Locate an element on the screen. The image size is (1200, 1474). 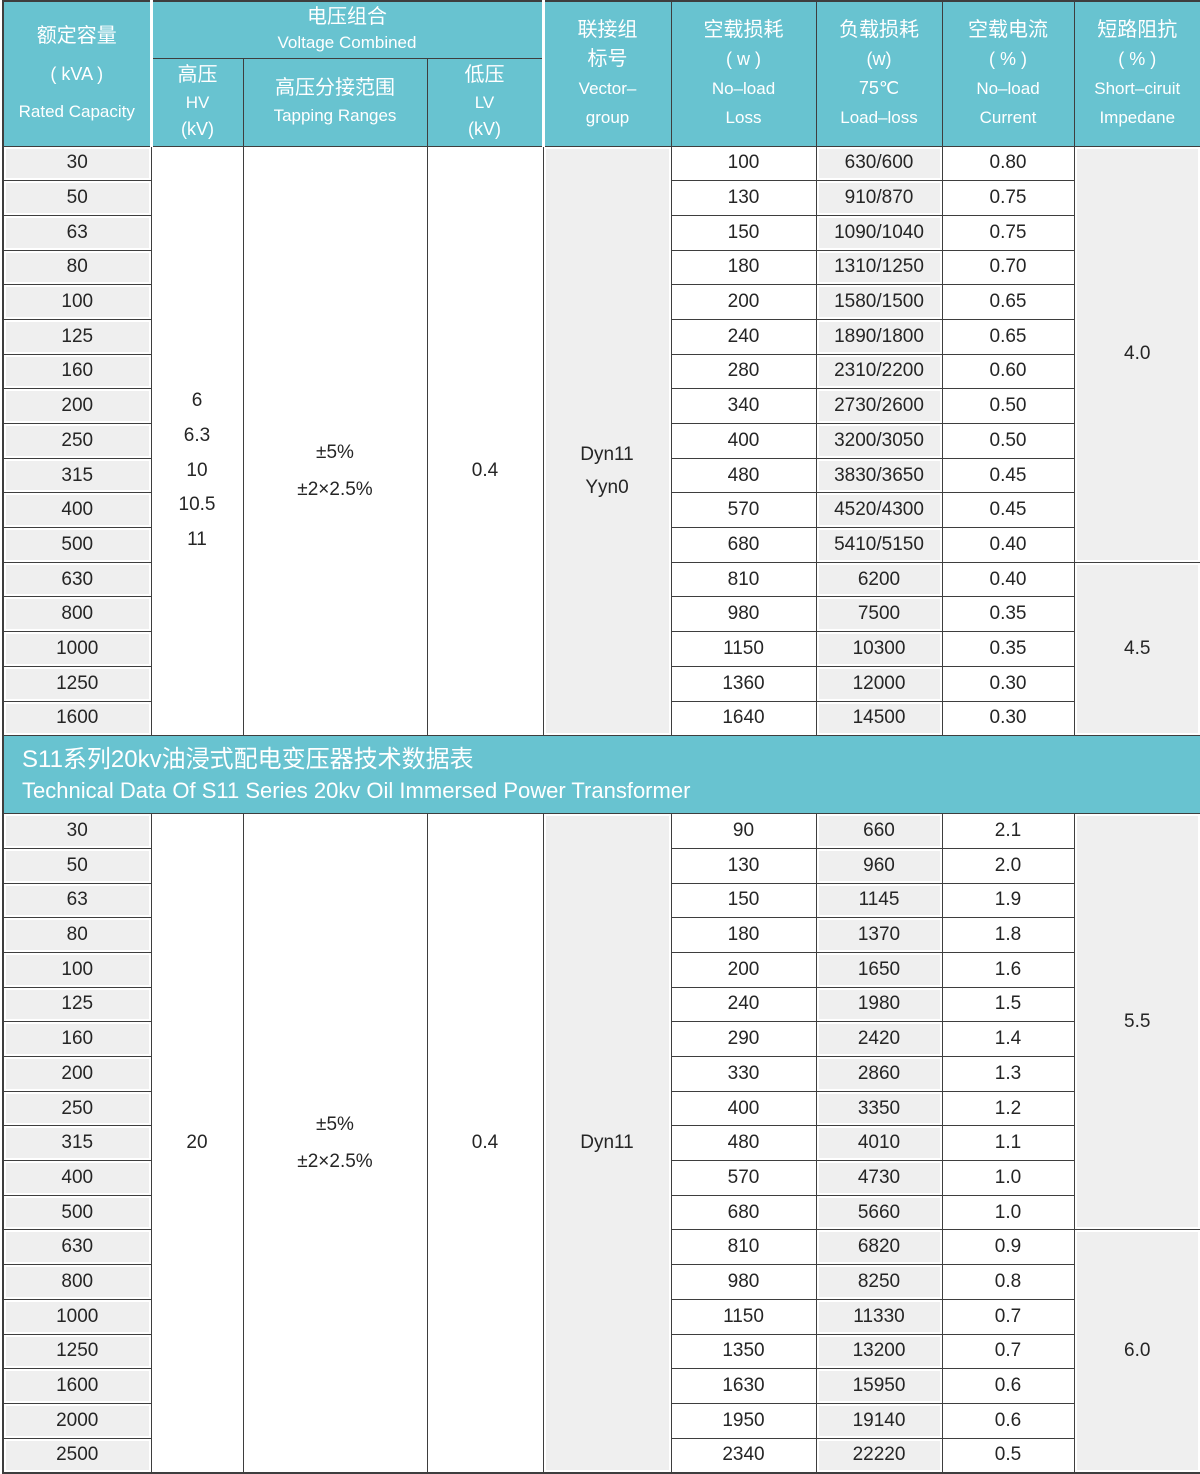
header-line-en: Voltage Combined is located at coordinates (347, 42).